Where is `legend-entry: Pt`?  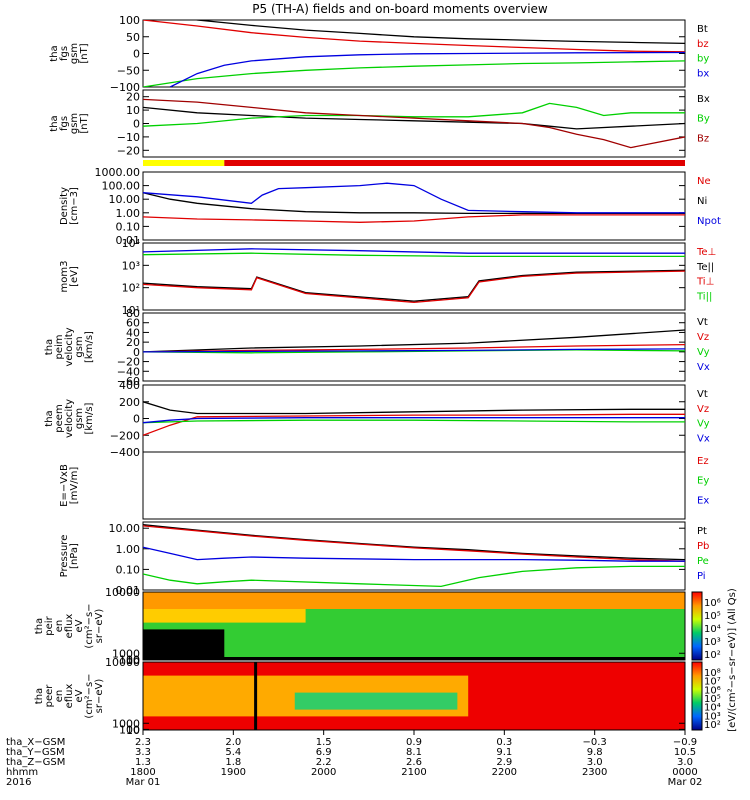
legend-entry: Pt is located at coordinates (702, 531).